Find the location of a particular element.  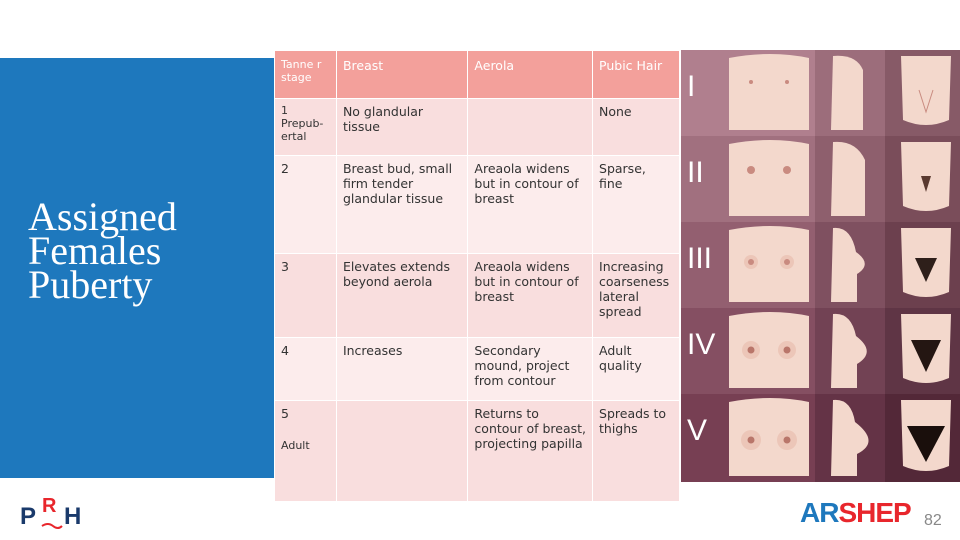

arshep-logo-part-1: AR is located at coordinates (819, 512).